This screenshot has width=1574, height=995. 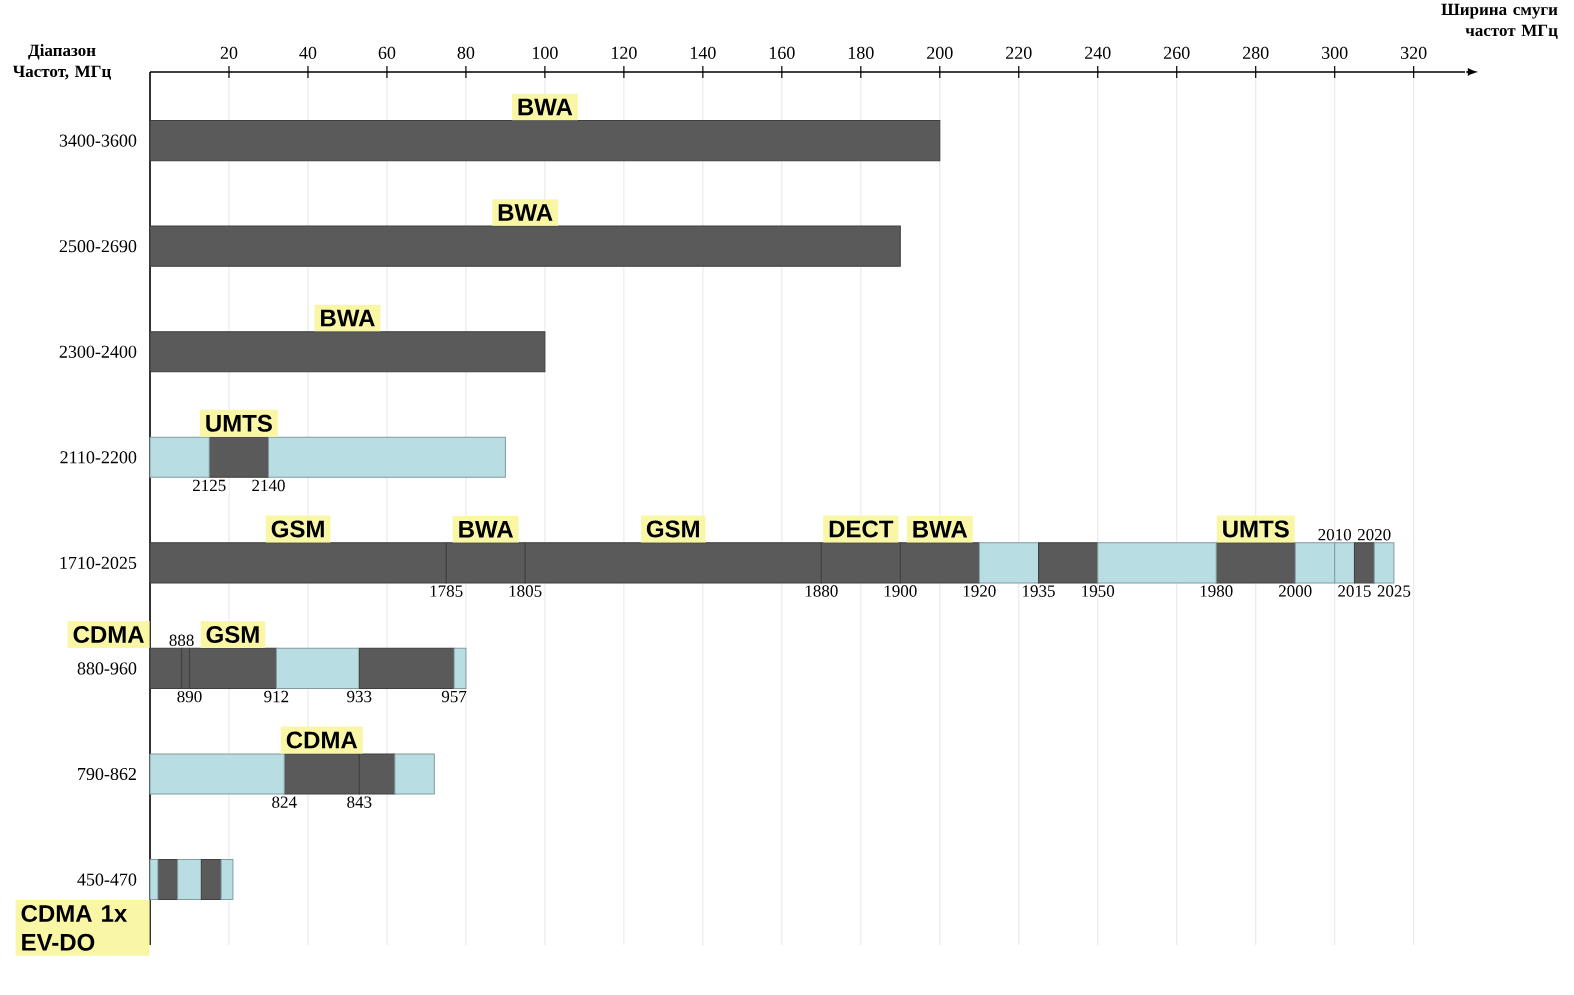 What do you see at coordinates (979, 591) in the screenshot?
I see `annotation: 1920` at bounding box center [979, 591].